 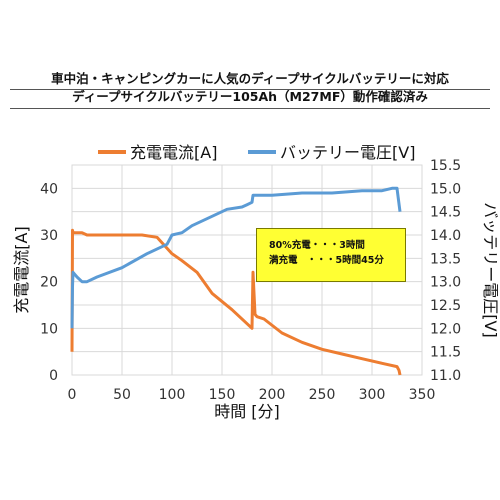 What do you see at coordinates (272, 395) in the screenshot?
I see `x-tick-label: 200` at bounding box center [272, 395].